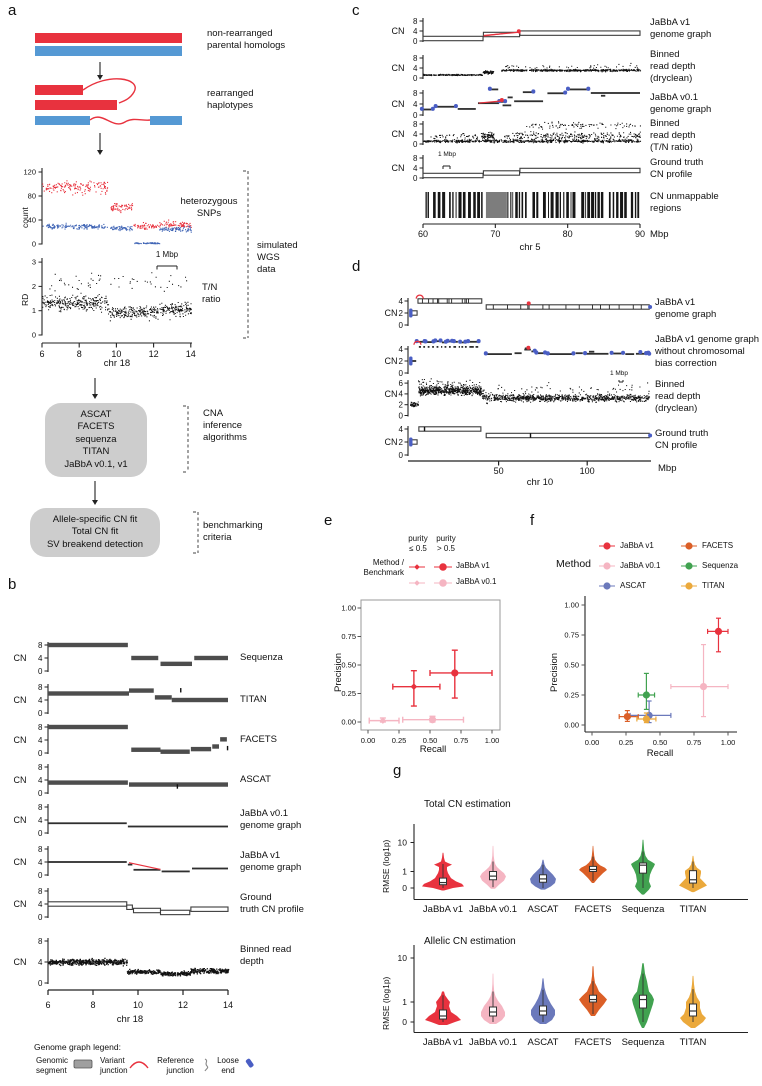 The height and width of the screenshot is (1086, 762). Describe the element at coordinates (25, 217) in the screenshot. I see `snp-y-axis-title: count` at that location.